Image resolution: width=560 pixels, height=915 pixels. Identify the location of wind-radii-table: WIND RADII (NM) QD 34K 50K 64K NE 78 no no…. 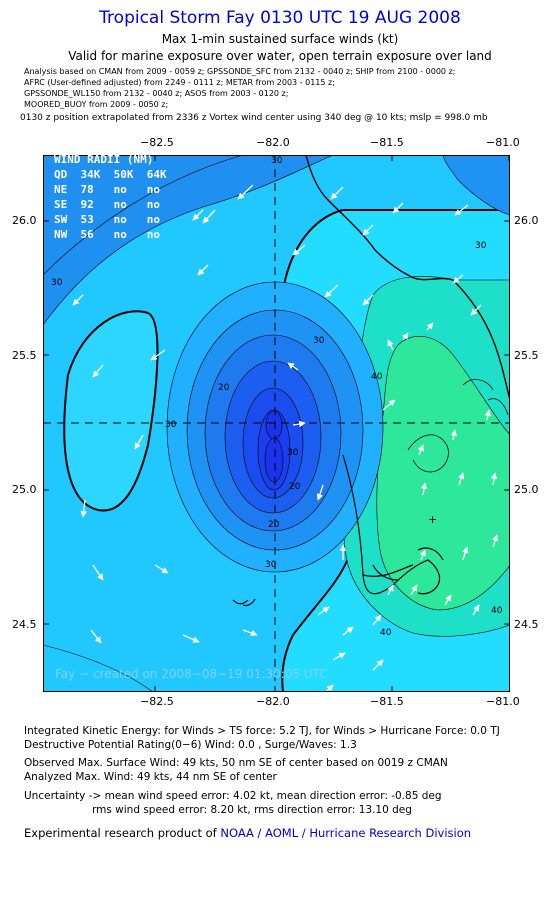
(110, 197).